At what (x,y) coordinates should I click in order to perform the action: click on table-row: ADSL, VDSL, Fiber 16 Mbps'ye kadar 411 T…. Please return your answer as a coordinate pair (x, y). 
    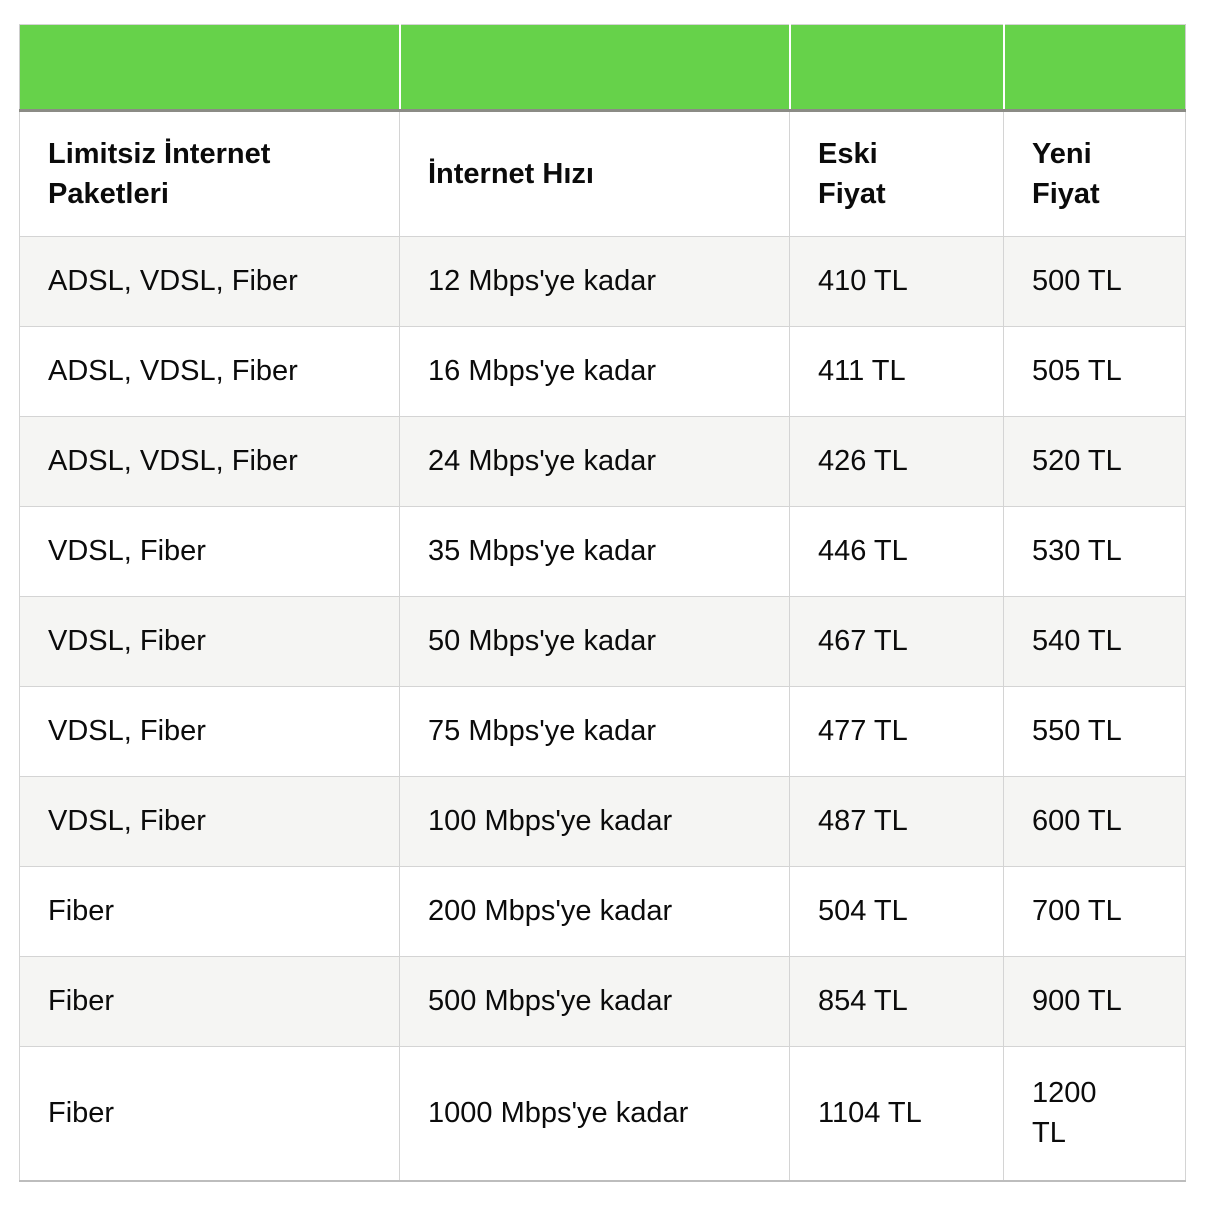
    Looking at the image, I should click on (602, 371).